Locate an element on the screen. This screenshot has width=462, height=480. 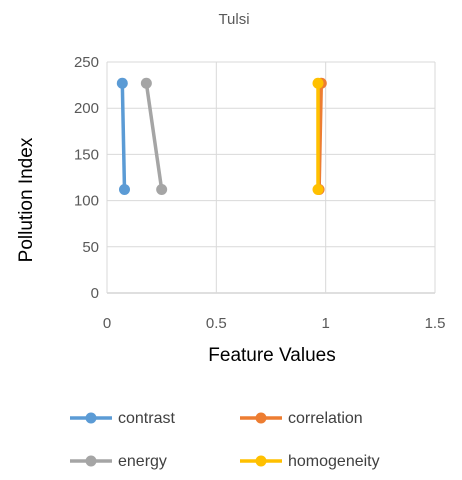
x-tick-label: 1.5 is located at coordinates (435, 323).